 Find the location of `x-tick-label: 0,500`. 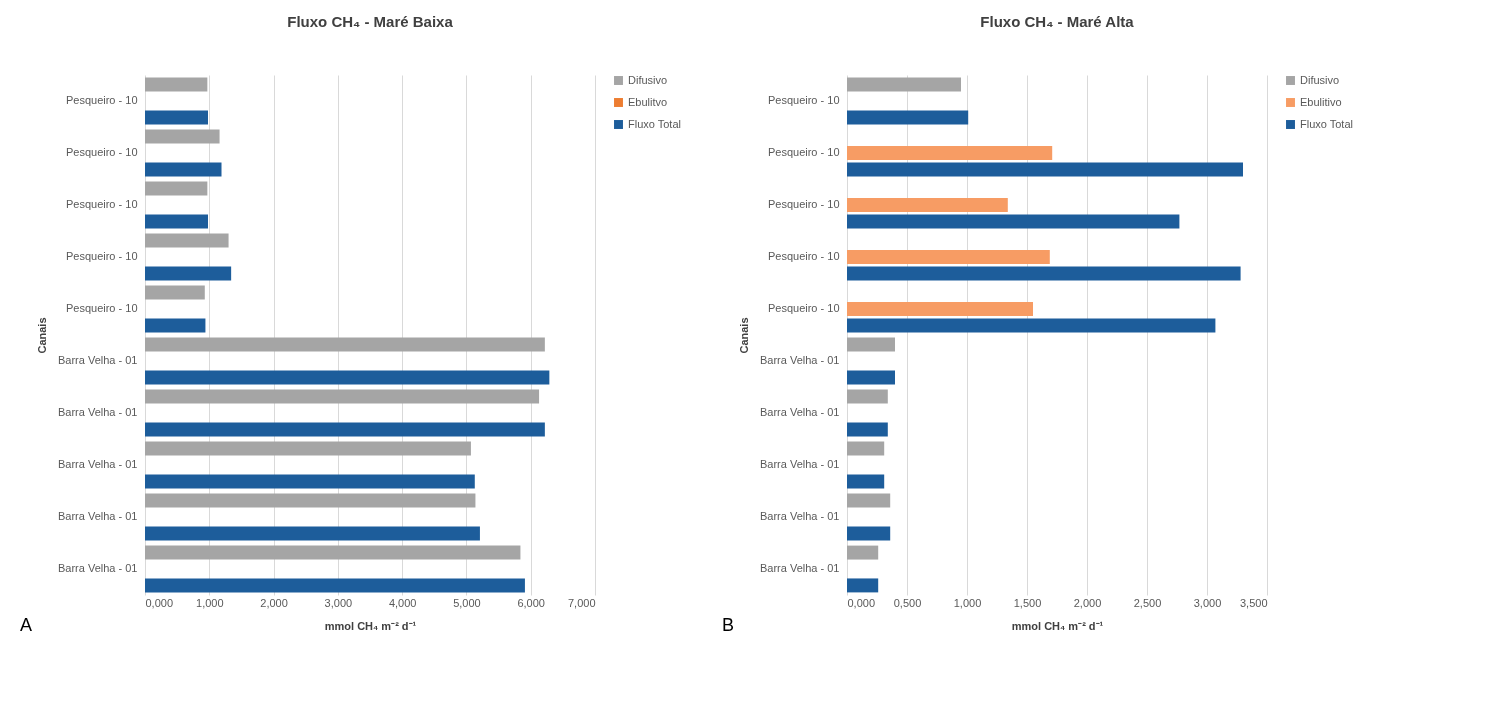

x-tick-label: 0,500 is located at coordinates (907, 602).